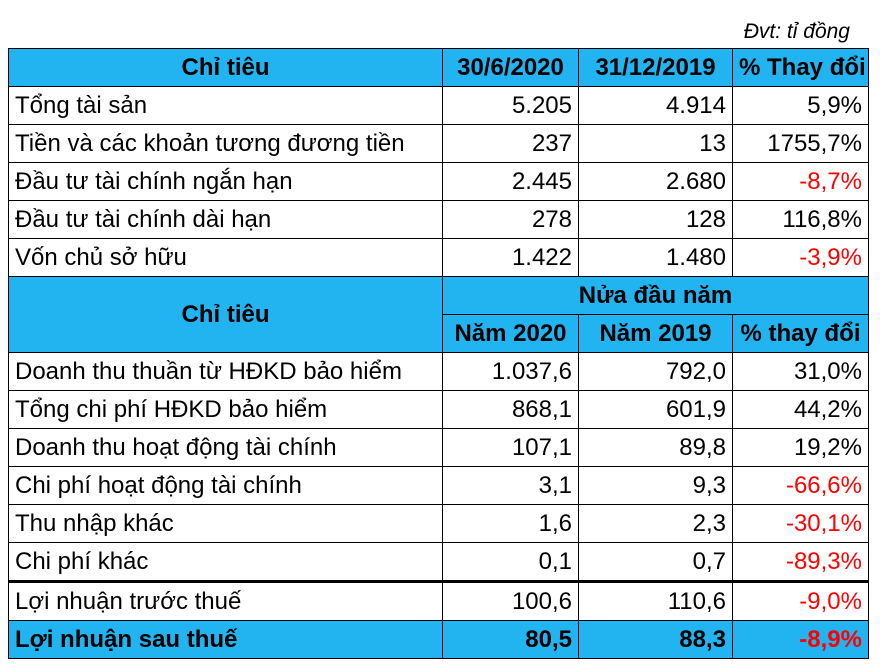 This screenshot has height=668, width=880. I want to click on row-label: Lợi nhuận trước thuế, so click(225, 600).